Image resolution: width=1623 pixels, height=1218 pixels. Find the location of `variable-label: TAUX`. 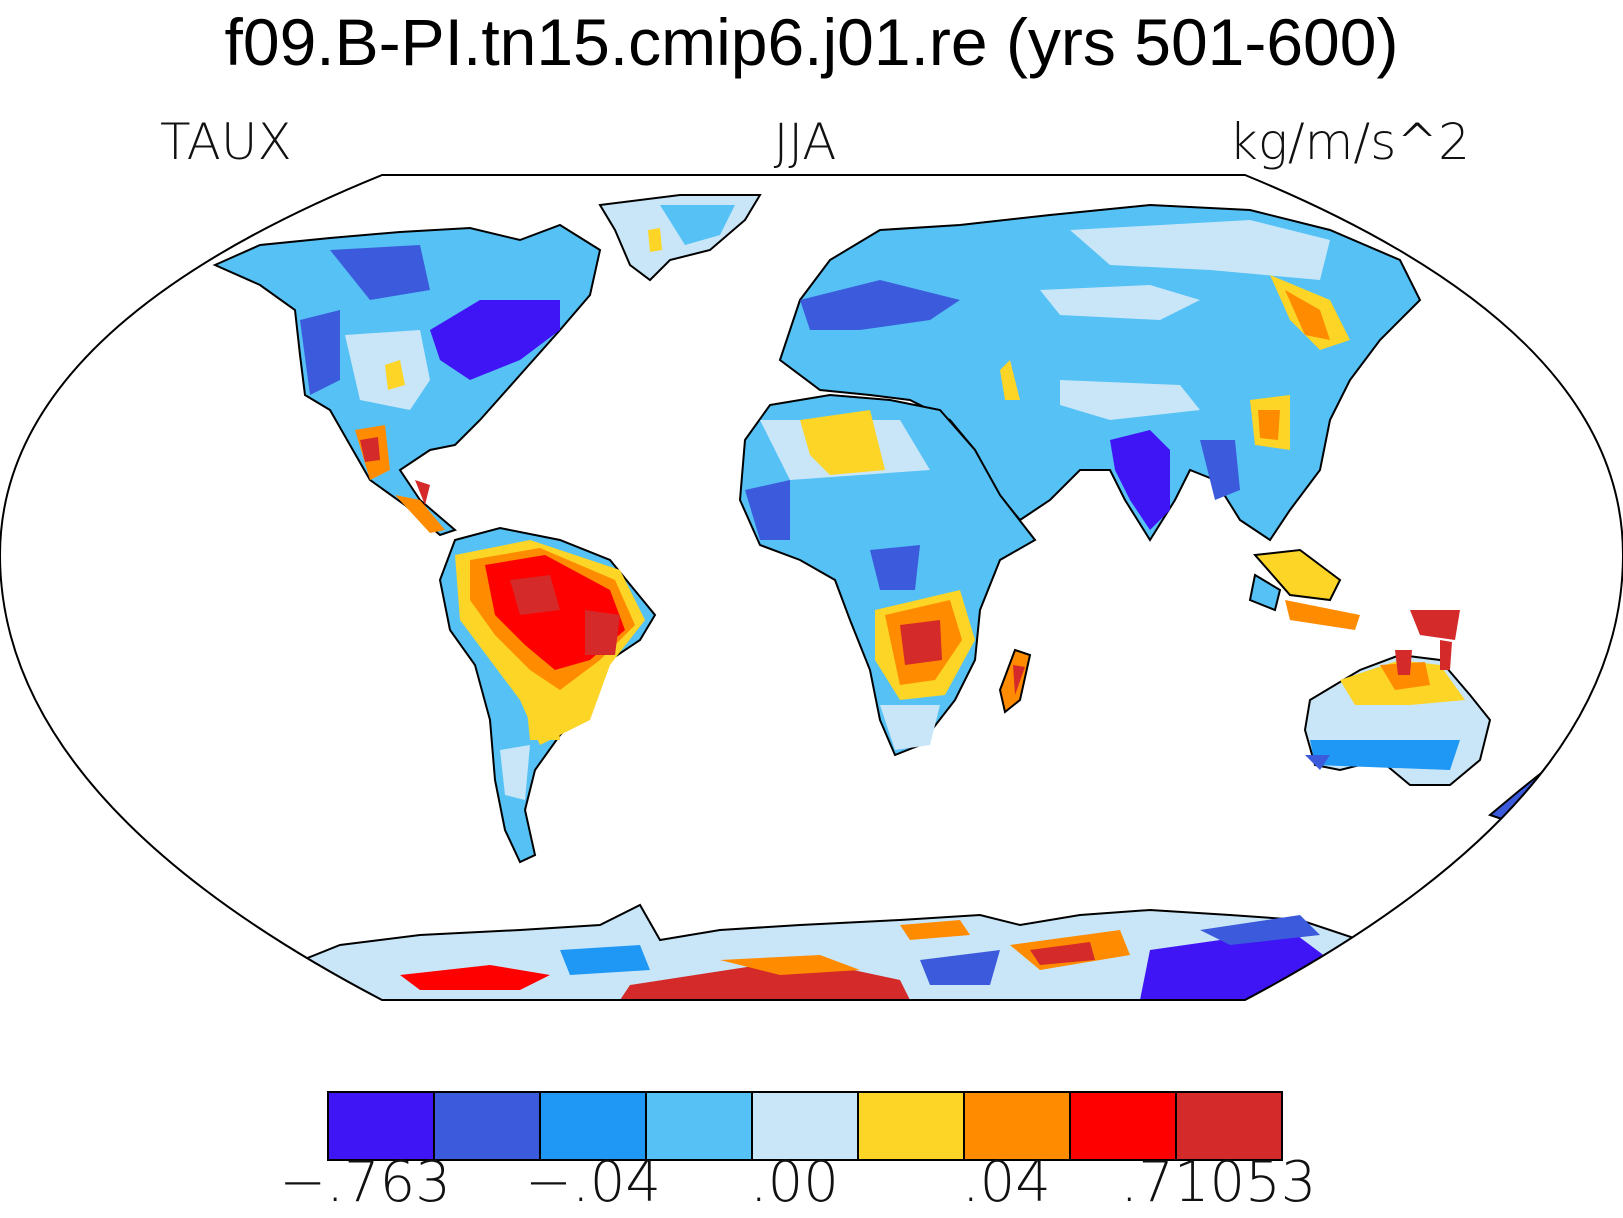

variable-label: TAUX is located at coordinates (226, 142).